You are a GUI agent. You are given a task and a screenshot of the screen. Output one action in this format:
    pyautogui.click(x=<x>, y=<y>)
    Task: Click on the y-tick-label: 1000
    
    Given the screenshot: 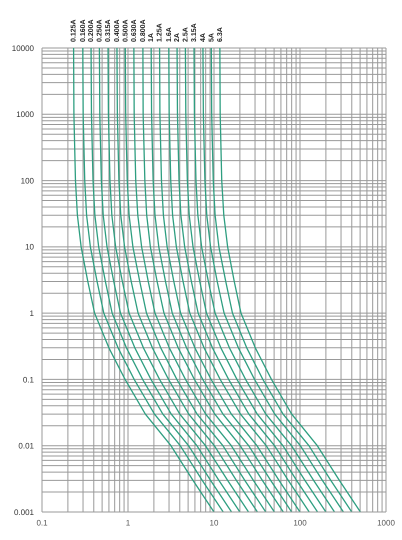 What is the action you would take?
    pyautogui.click(x=25, y=115)
    